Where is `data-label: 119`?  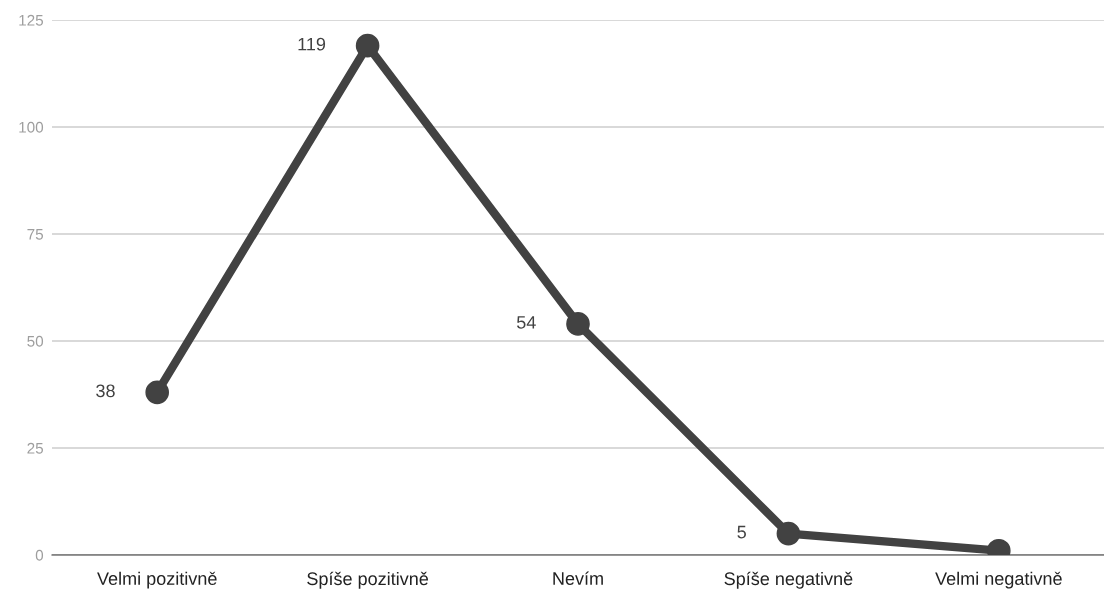
data-label: 119 is located at coordinates (312, 44).